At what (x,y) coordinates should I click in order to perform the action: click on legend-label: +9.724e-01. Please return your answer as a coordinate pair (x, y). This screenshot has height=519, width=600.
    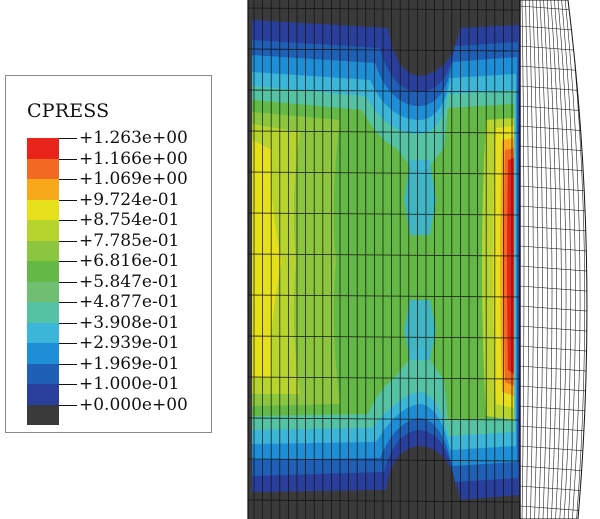
    Looking at the image, I should click on (129, 199).